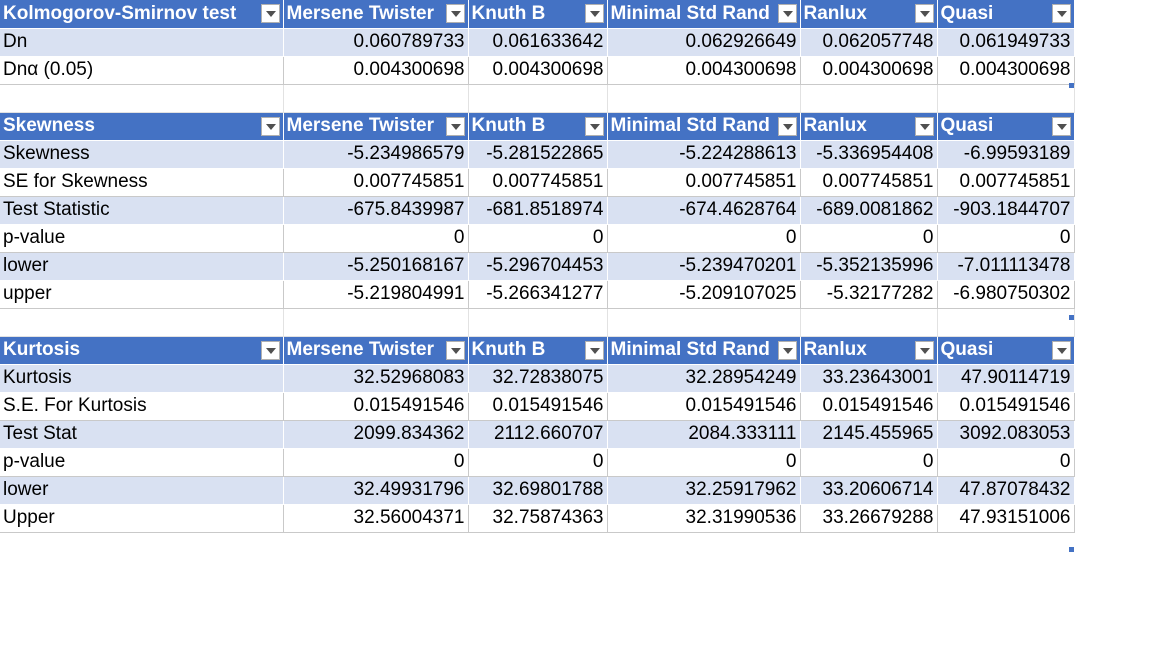 This screenshot has height=648, width=1152. Describe the element at coordinates (142, 378) in the screenshot. I see `row-label: Kurtosis` at that location.